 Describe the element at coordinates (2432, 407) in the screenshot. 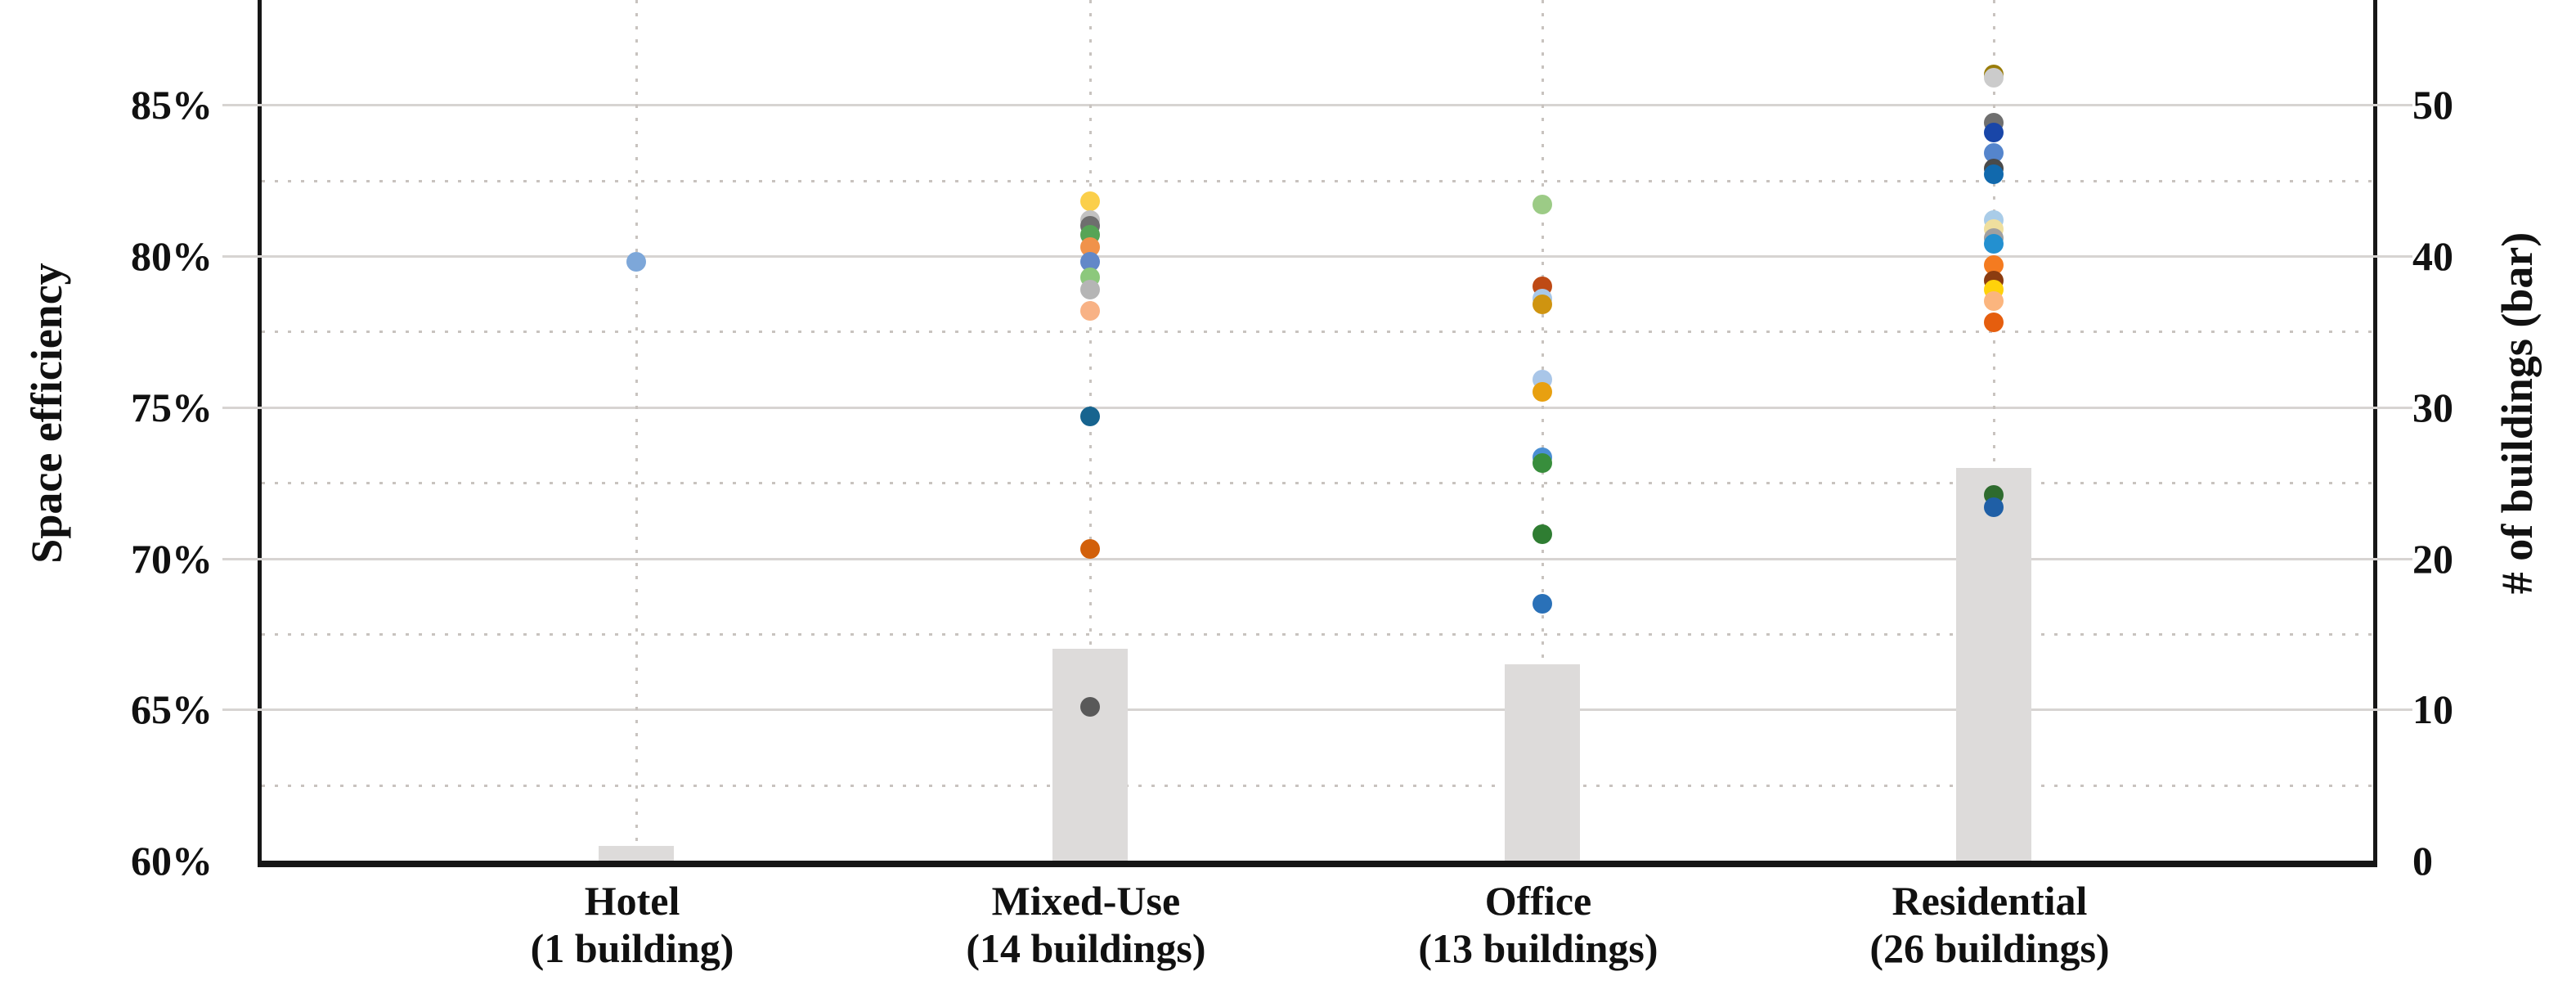

I see `right-axis-tick-label: 30` at that location.